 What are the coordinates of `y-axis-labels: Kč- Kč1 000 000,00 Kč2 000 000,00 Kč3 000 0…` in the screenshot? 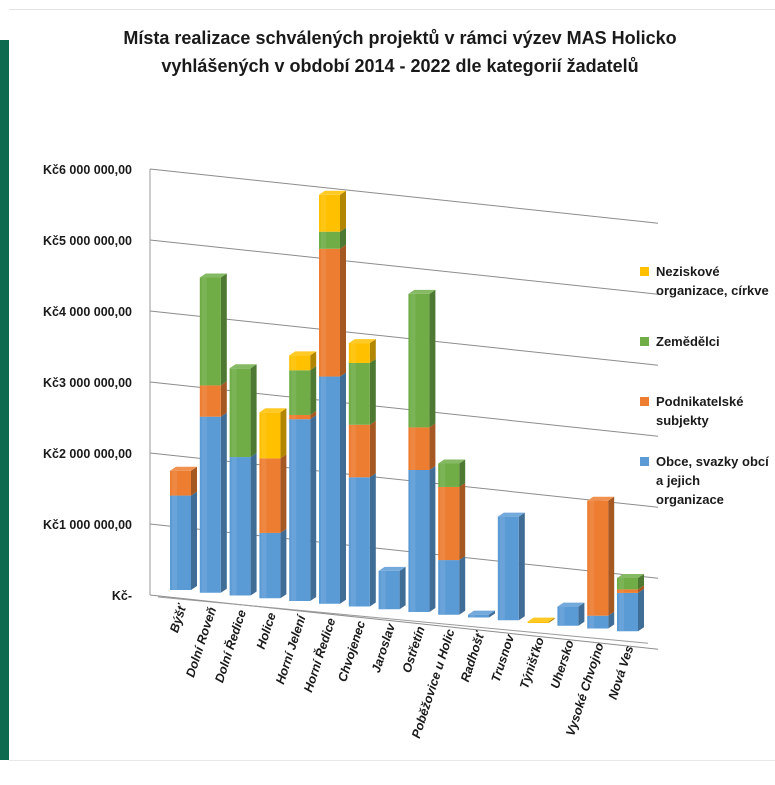 It's located at (87, 383).